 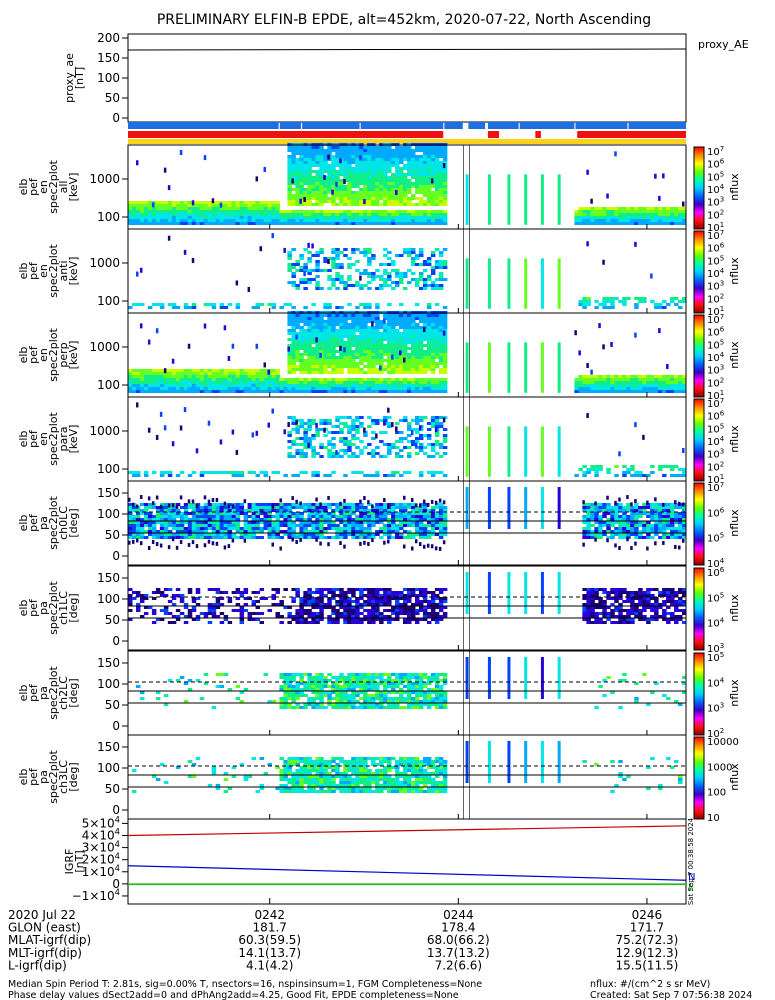 What do you see at coordinates (63, 439) in the screenshot?
I see `spectrogram-ylabel-line: para` at bounding box center [63, 439].